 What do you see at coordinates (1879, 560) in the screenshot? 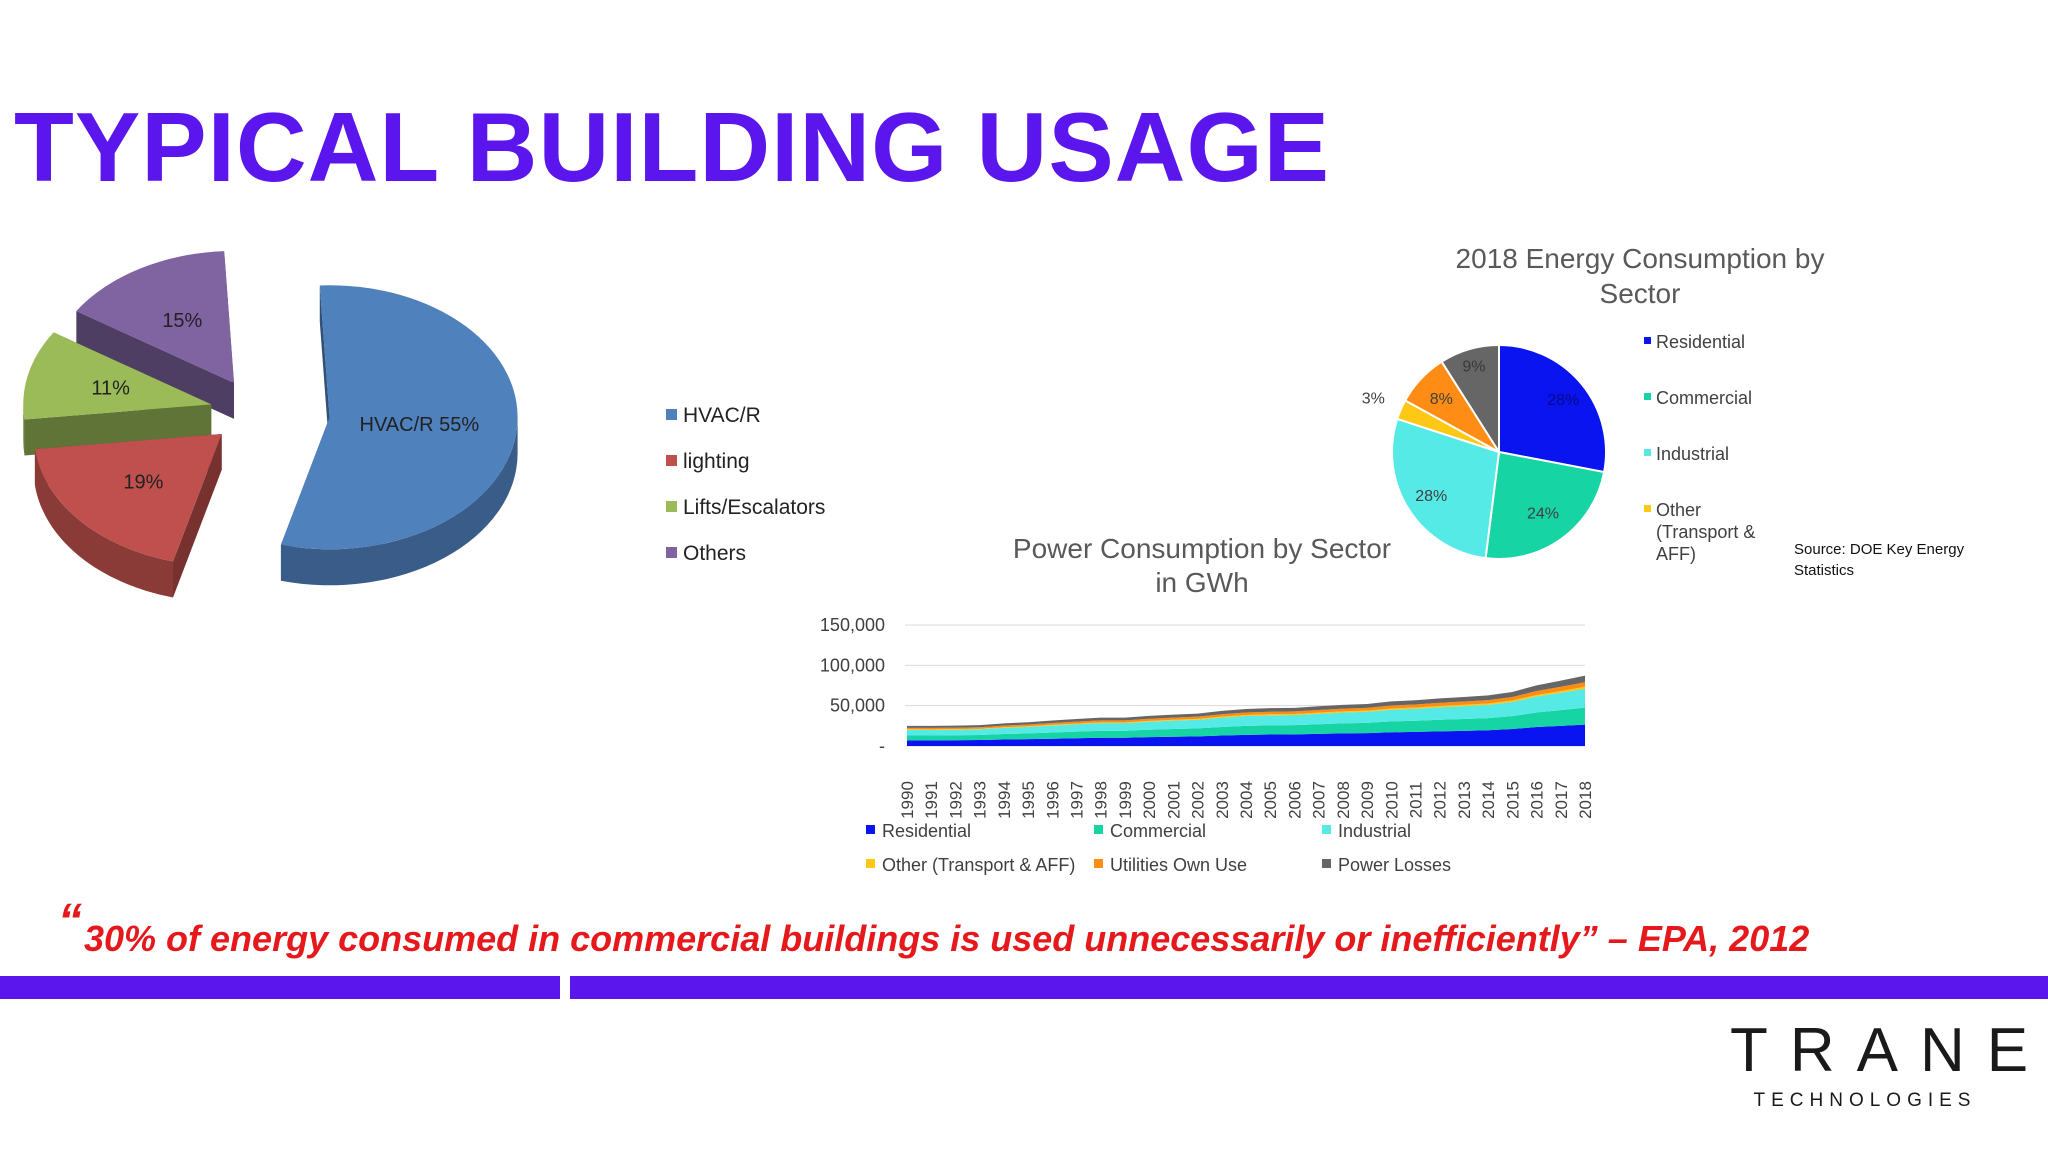
I see `source-note: Source: DOE Key Energy Statistics` at bounding box center [1879, 560].